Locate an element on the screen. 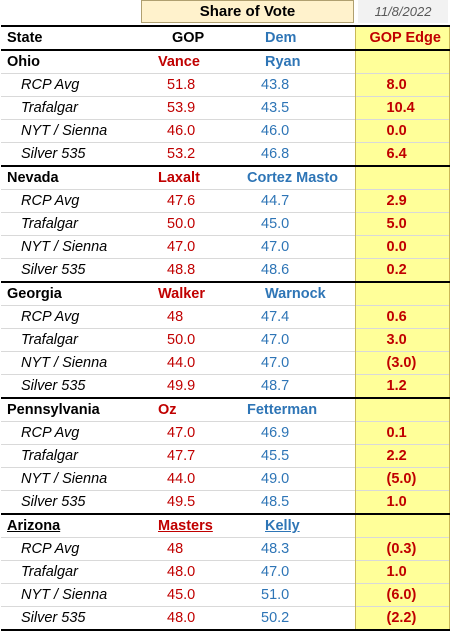 The image size is (450, 635). dem-share-cell: 48.3 is located at coordinates (296, 549).